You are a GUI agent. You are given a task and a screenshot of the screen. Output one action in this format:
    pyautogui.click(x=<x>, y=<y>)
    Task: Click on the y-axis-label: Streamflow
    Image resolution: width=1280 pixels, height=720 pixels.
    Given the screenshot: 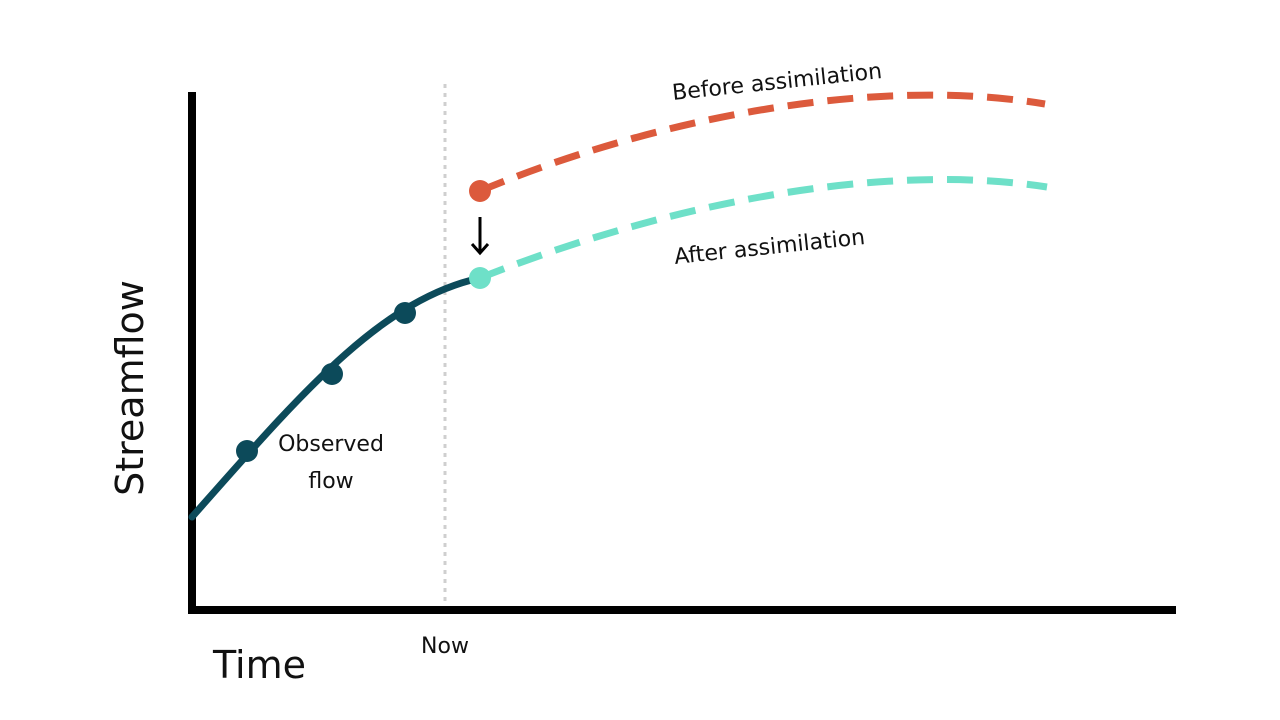 What is the action you would take?
    pyautogui.click(x=130, y=388)
    